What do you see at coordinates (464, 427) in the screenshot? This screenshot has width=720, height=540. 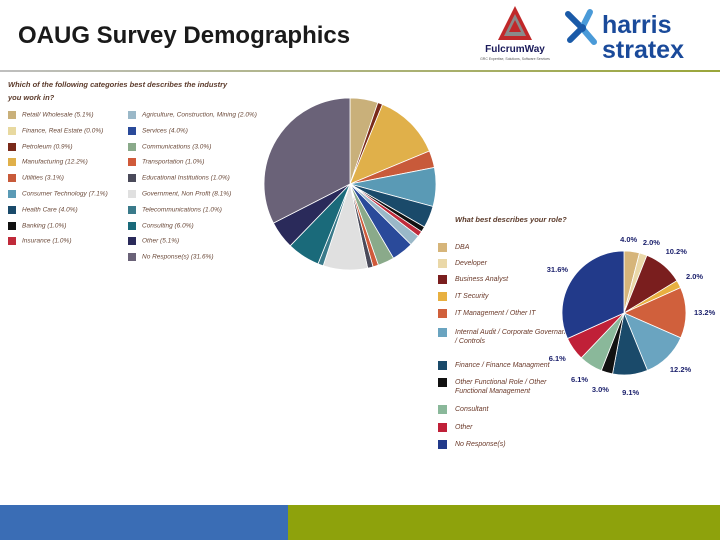 I see `chart2-legend-label: Other` at bounding box center [464, 427].